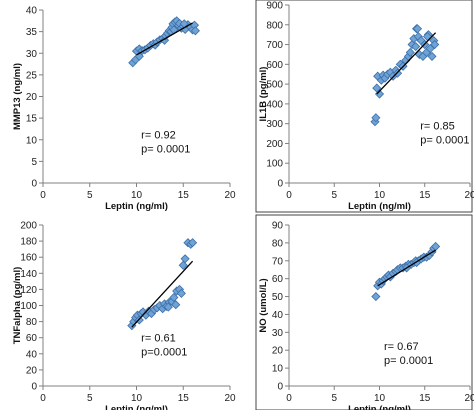 Image resolution: width=474 pixels, height=410 pixels. What do you see at coordinates (28, 258) in the screenshot?
I see `y-tick-label: 160` at bounding box center [28, 258].